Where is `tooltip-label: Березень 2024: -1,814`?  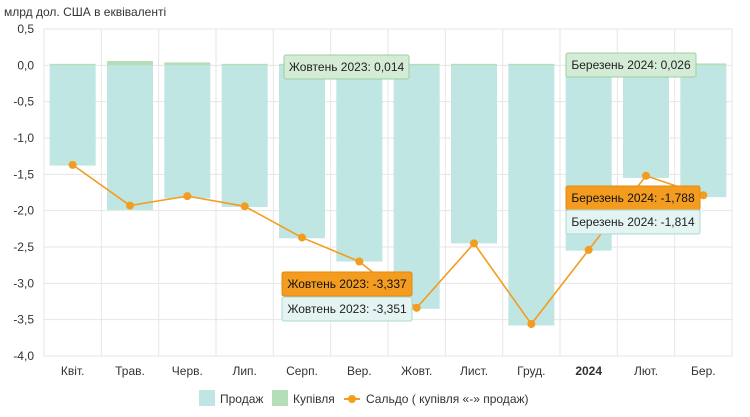
tooltip-label: Березень 2024: -1,814 is located at coordinates (633, 222).